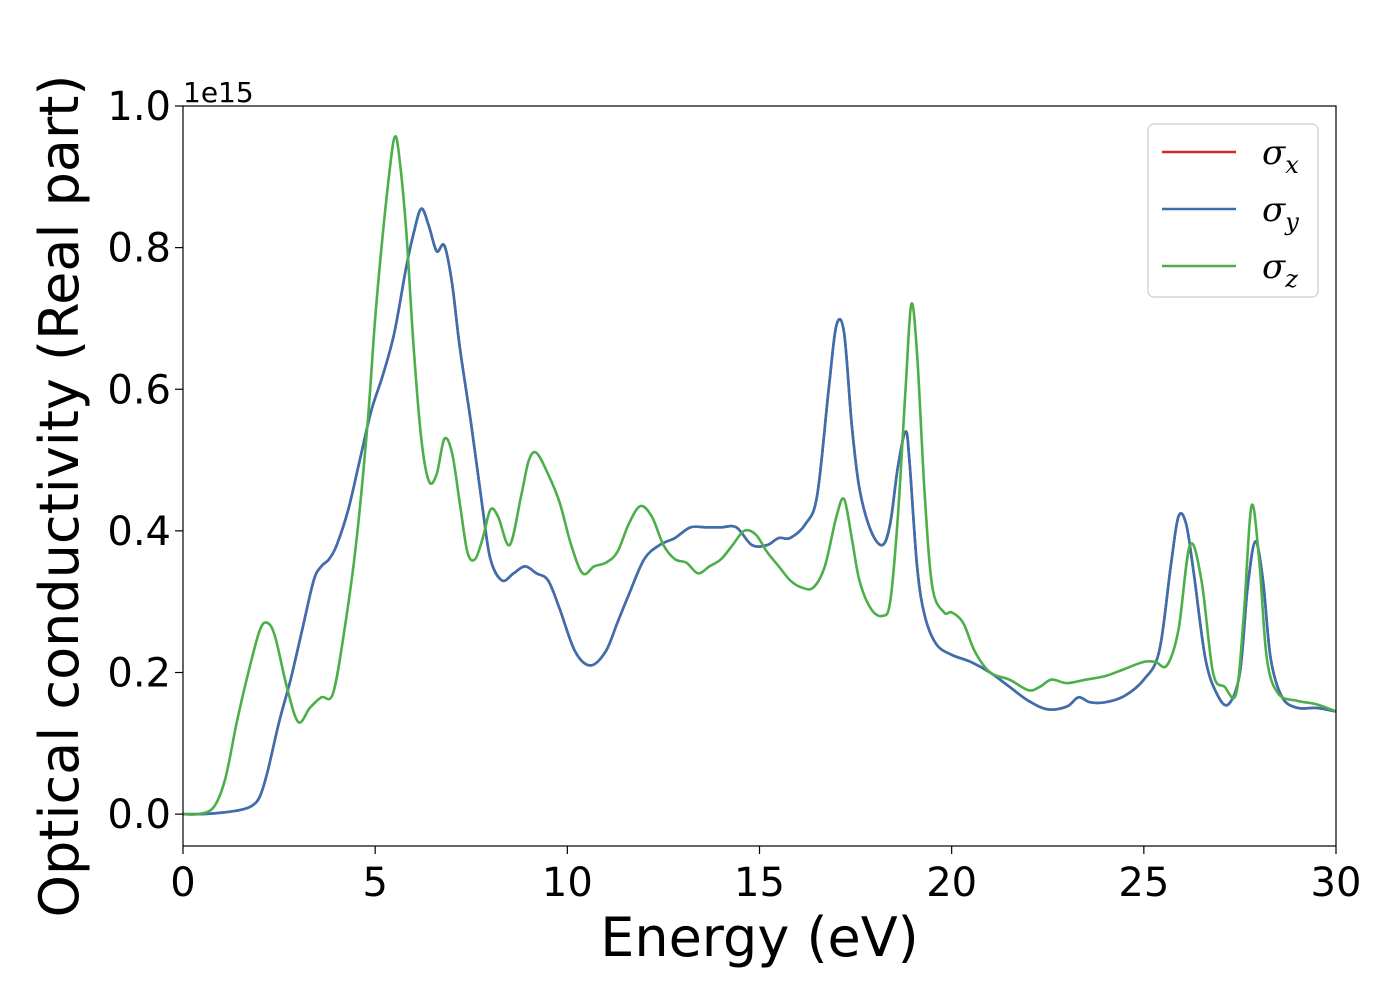 This screenshot has width=1400, height=1004. Describe the element at coordinates (59, 496) in the screenshot. I see `y-axis-label: Optical conductivity (Real part)` at that location.